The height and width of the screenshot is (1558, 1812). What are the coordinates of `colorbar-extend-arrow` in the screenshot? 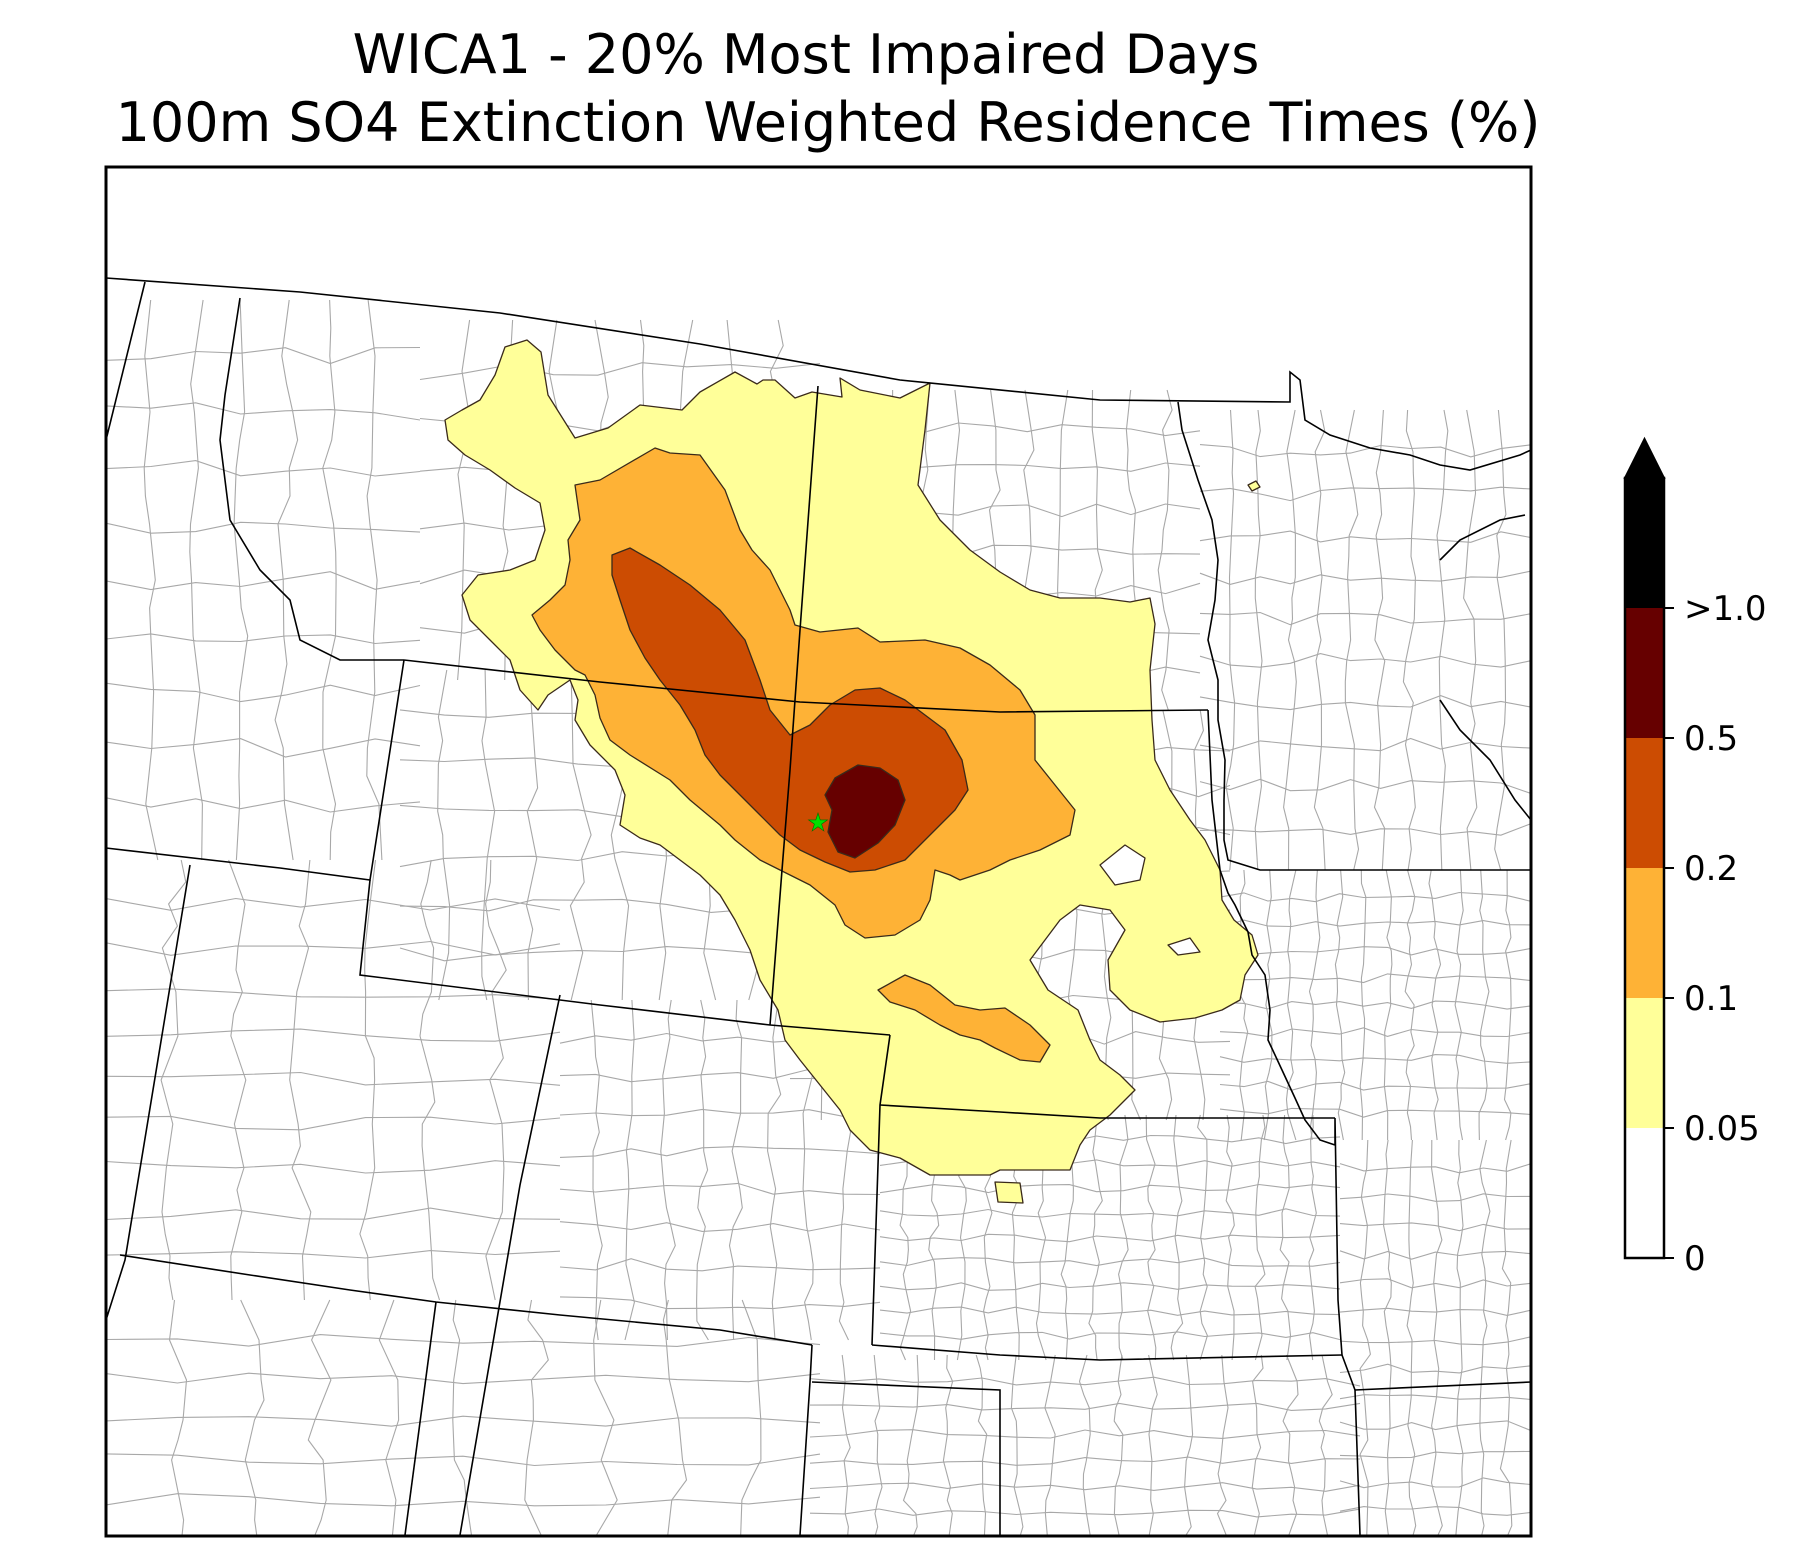 It's located at (1644, 457).